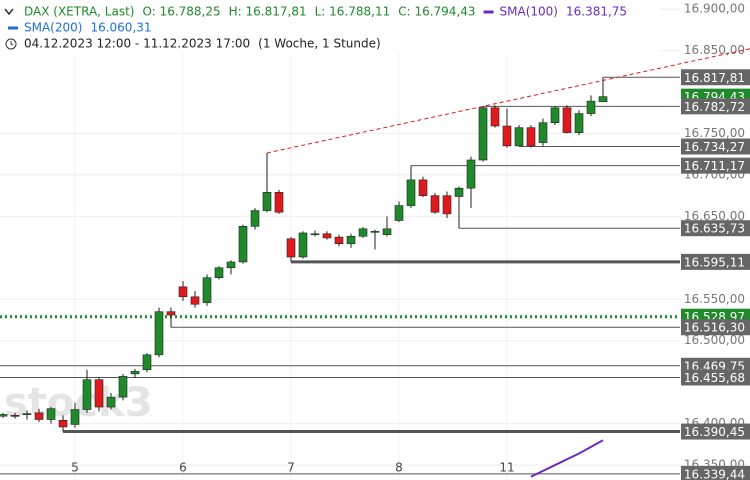  I want to click on price-label: 16.595,11, so click(714, 262).